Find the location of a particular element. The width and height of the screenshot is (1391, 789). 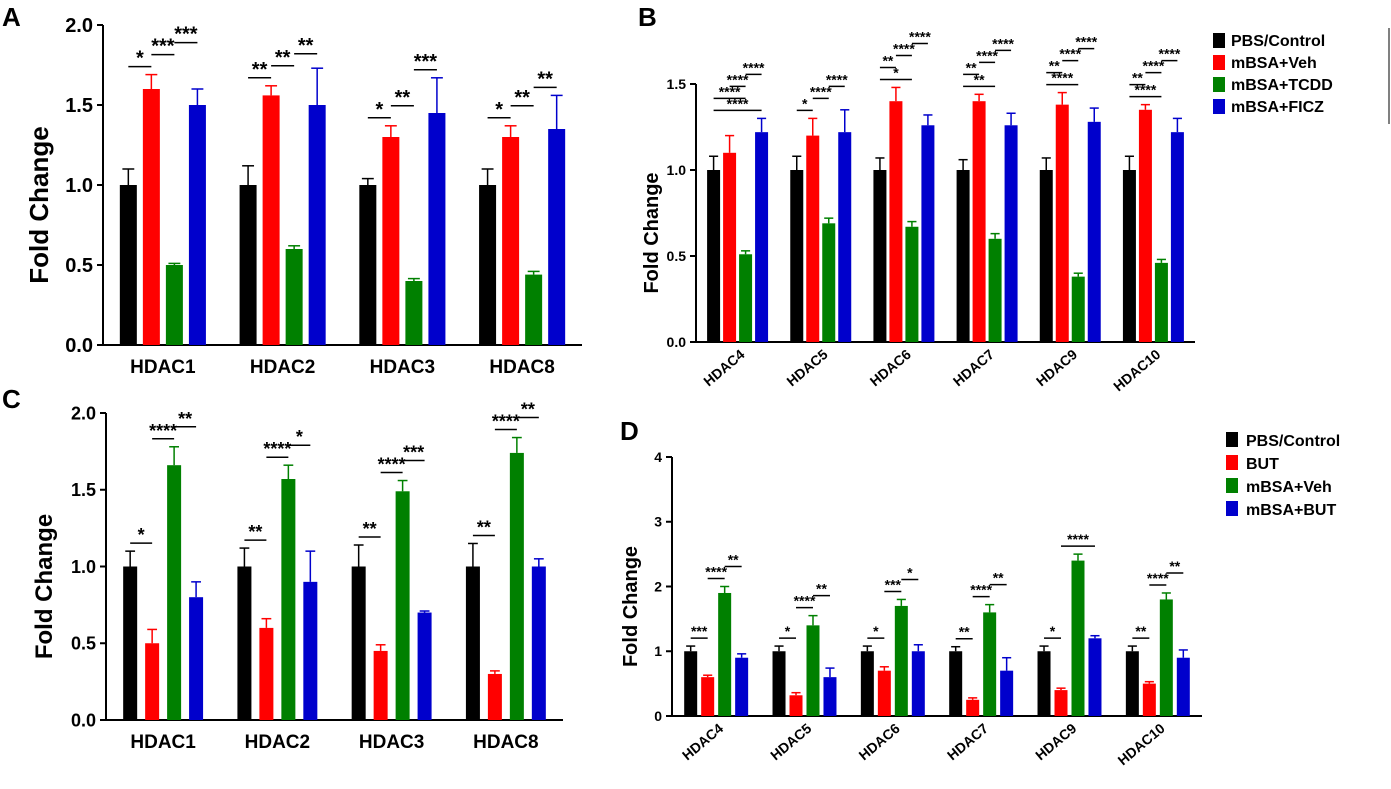

legend-top-label-1: mBSA+Veh is located at coordinates (1274, 63).